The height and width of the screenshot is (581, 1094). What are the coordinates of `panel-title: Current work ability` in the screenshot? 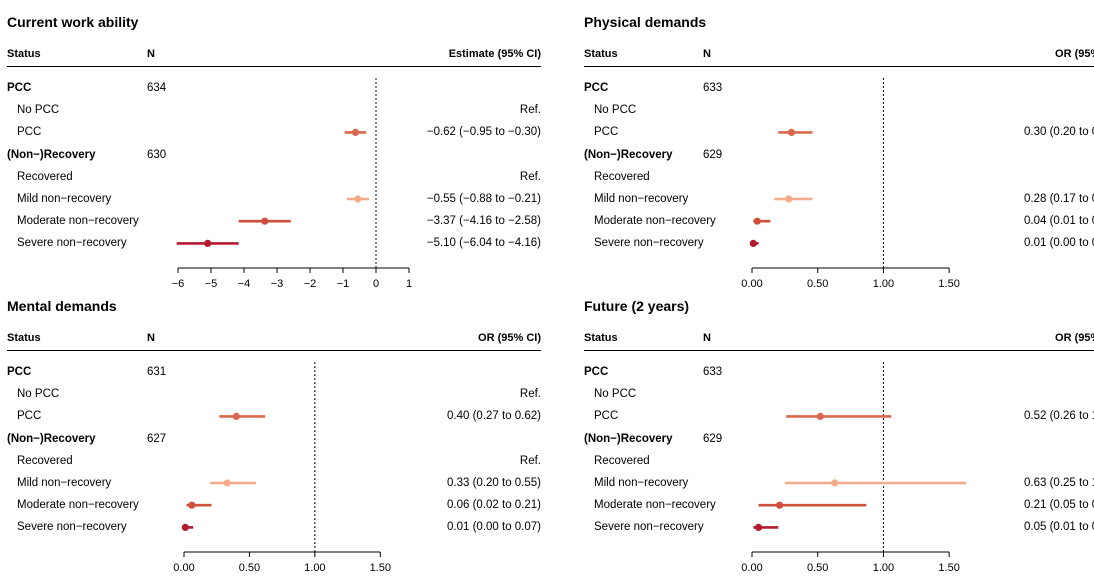 It's located at (73, 22).